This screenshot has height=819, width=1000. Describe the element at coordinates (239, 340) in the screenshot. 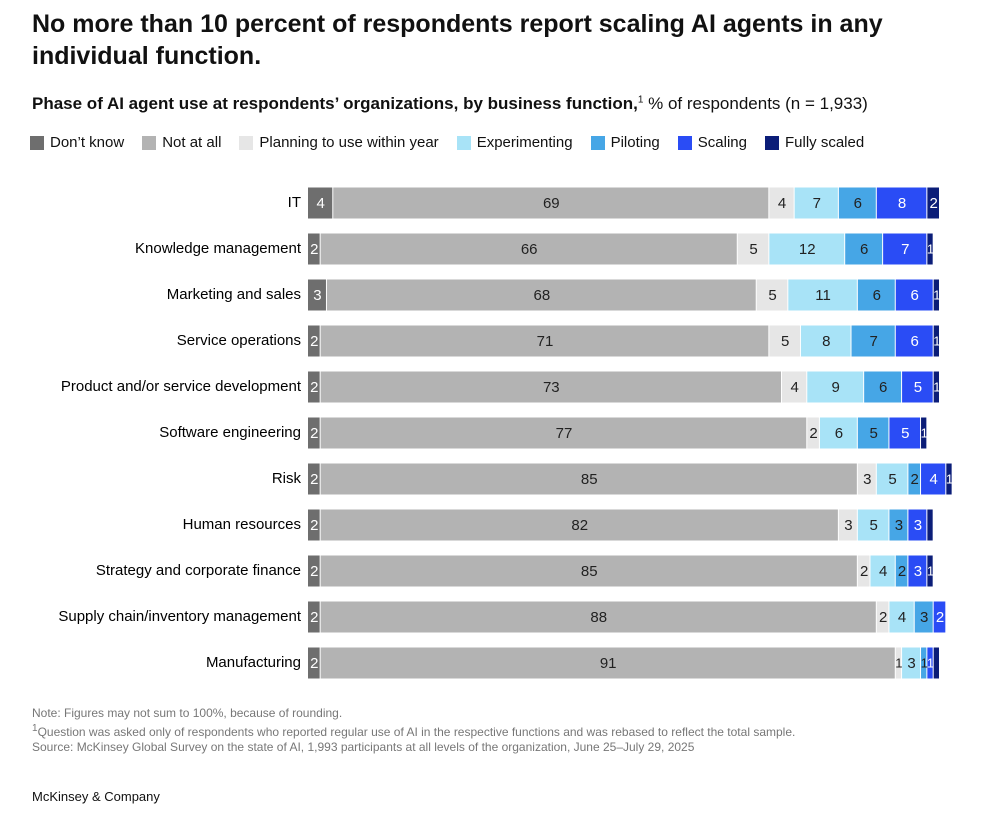

I see `category-label: Service operations` at that location.